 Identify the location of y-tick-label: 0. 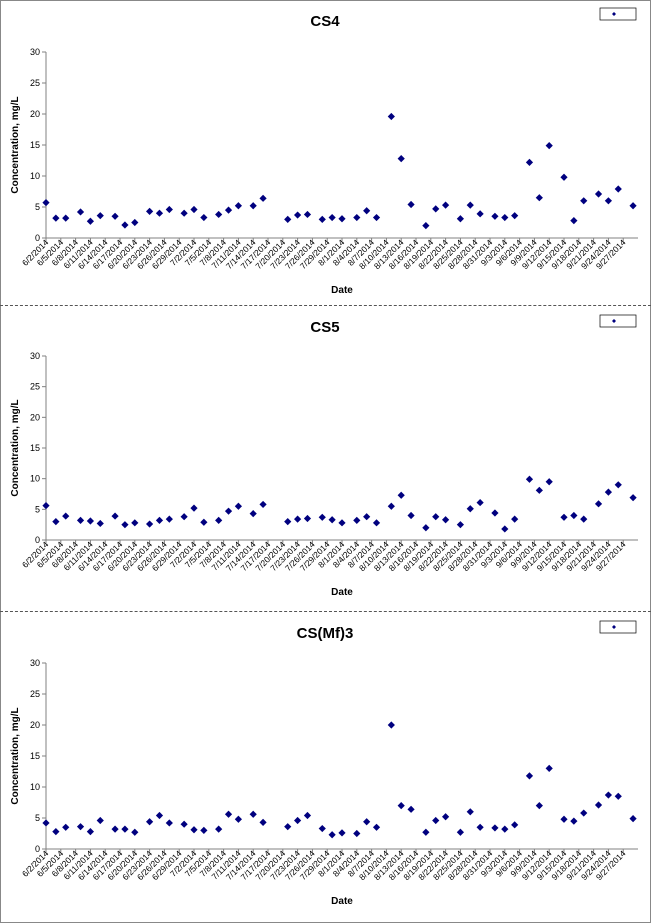
(37, 238).